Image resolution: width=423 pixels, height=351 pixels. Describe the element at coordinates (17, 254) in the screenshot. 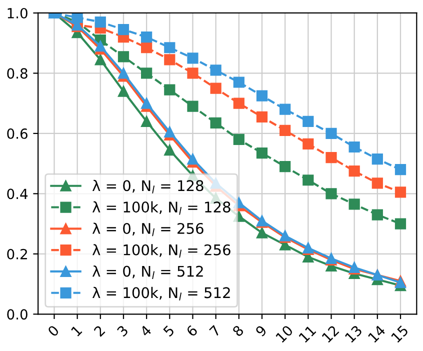

I see `y-tick-label: 0.2` at that location.